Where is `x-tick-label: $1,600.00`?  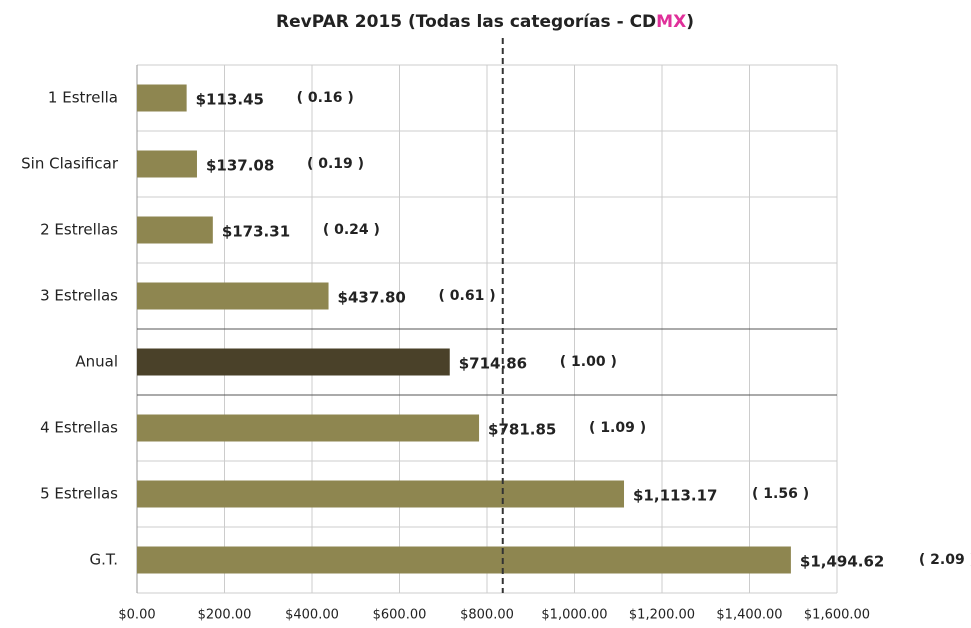
x-tick-label: $1,600.00 is located at coordinates (837, 615).